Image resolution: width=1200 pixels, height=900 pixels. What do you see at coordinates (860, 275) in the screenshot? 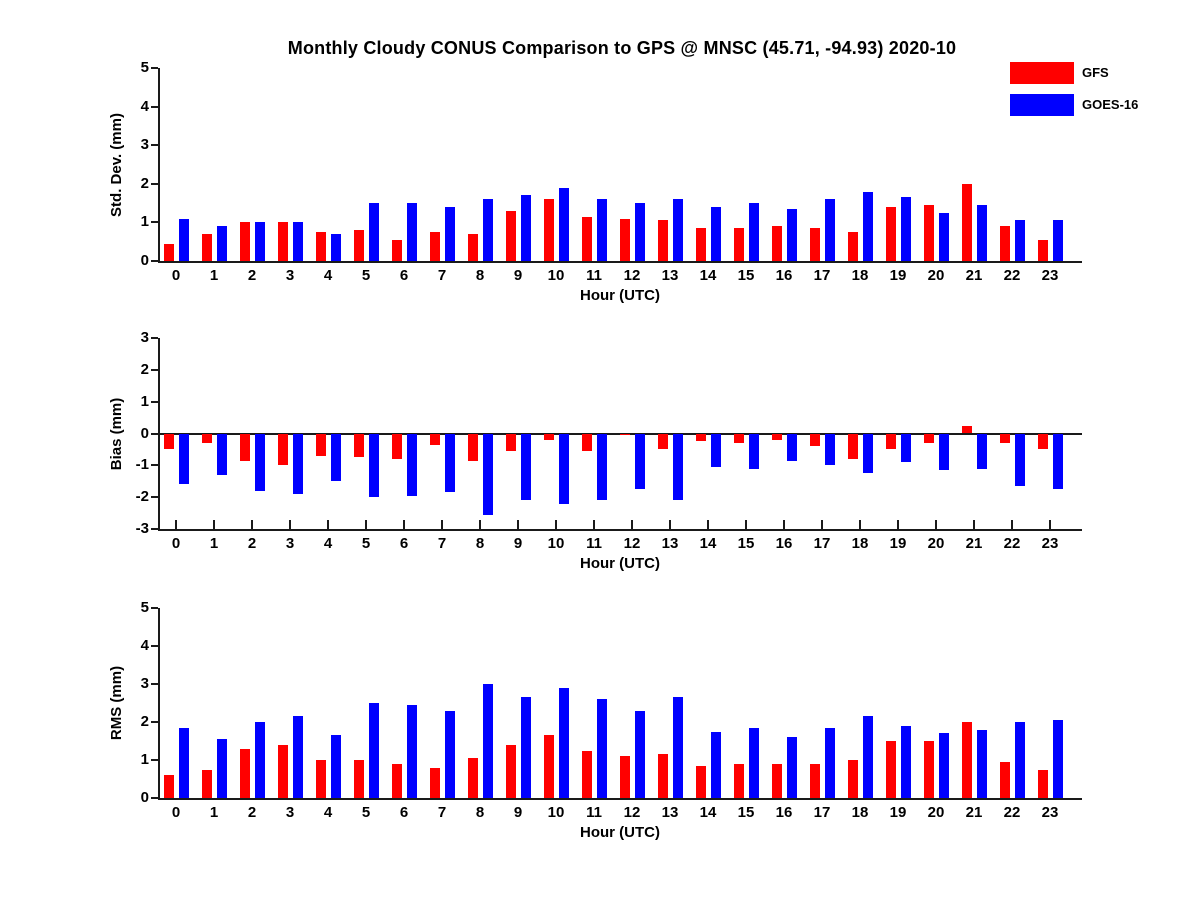
I see `x-tick-label: 18` at bounding box center [860, 275].